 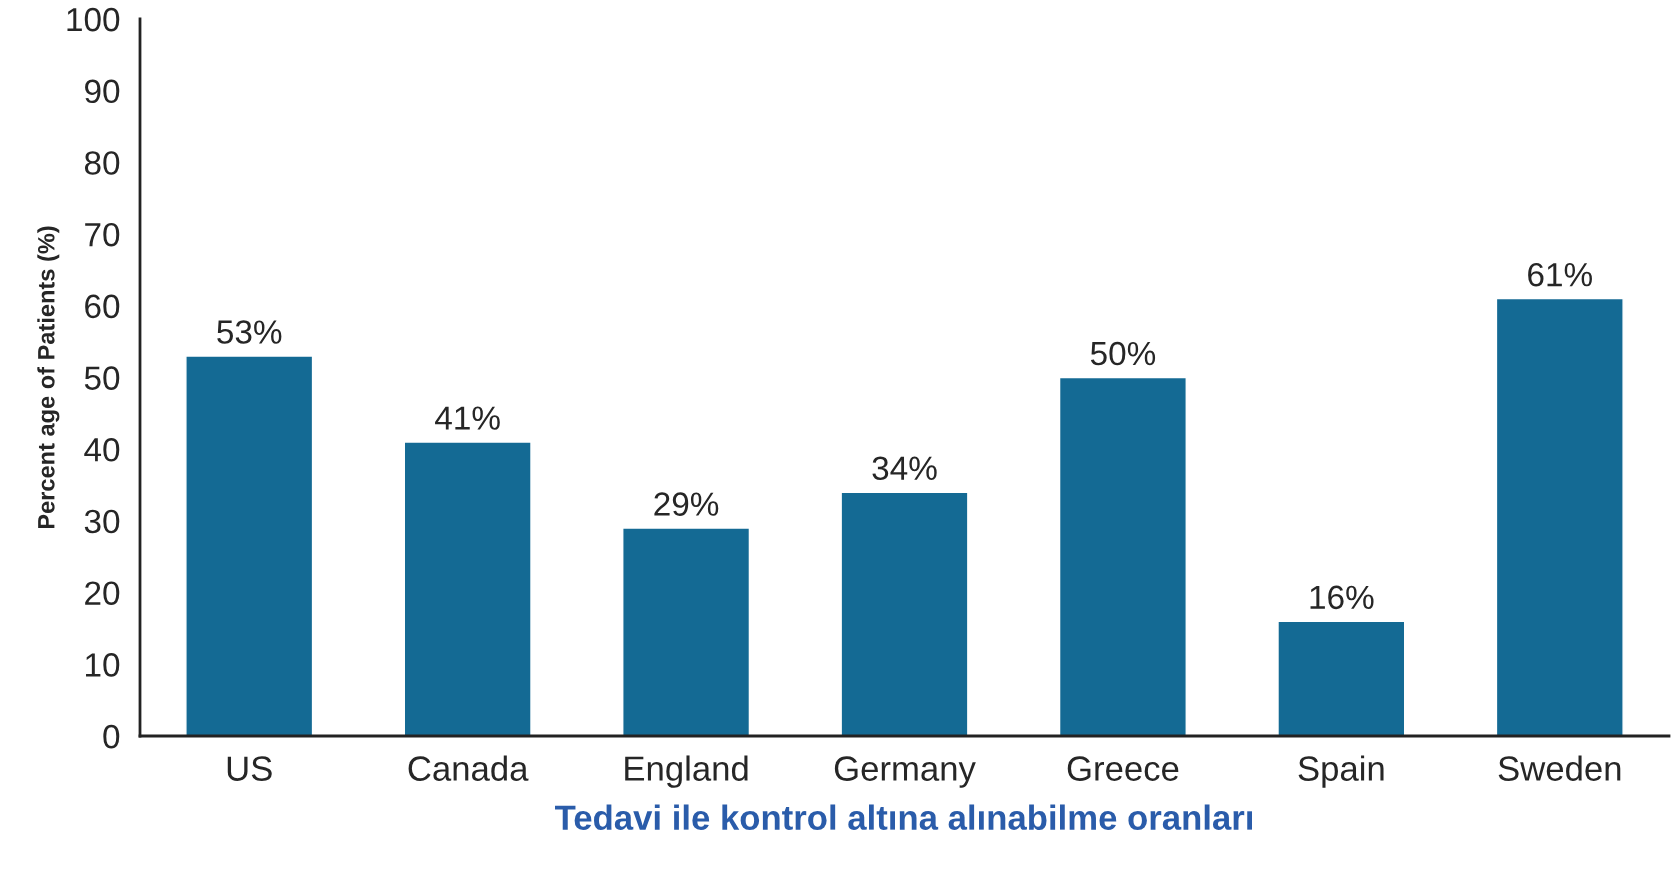 What do you see at coordinates (904, 468) in the screenshot?
I see `data-label: 34%` at bounding box center [904, 468].